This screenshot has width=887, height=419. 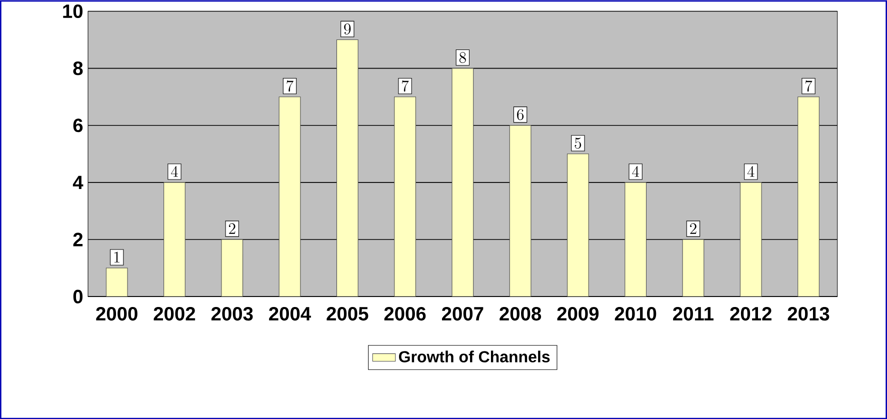 What do you see at coordinates (347, 28) in the screenshot?
I see `data-label: 9` at bounding box center [347, 28].